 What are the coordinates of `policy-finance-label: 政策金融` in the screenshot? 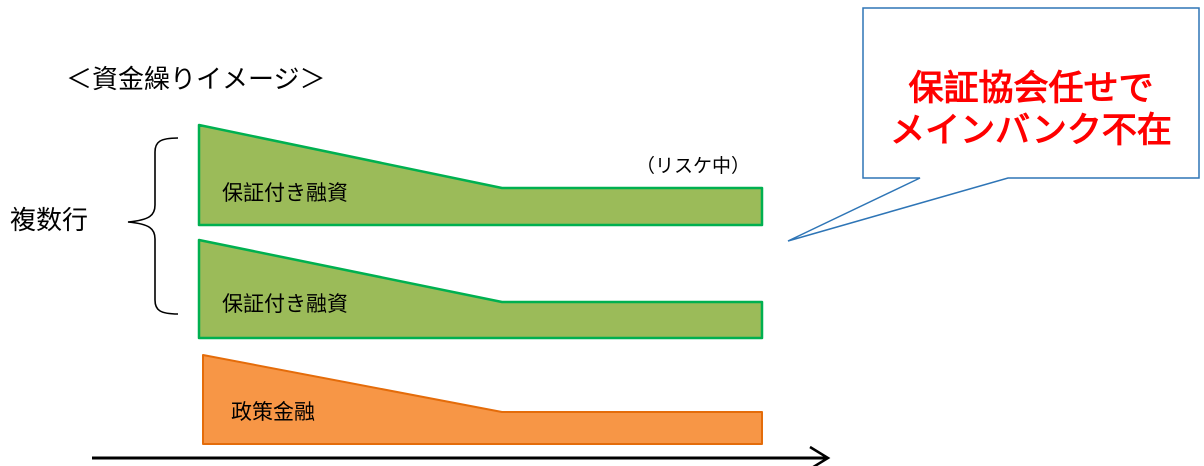 It's located at (273, 412).